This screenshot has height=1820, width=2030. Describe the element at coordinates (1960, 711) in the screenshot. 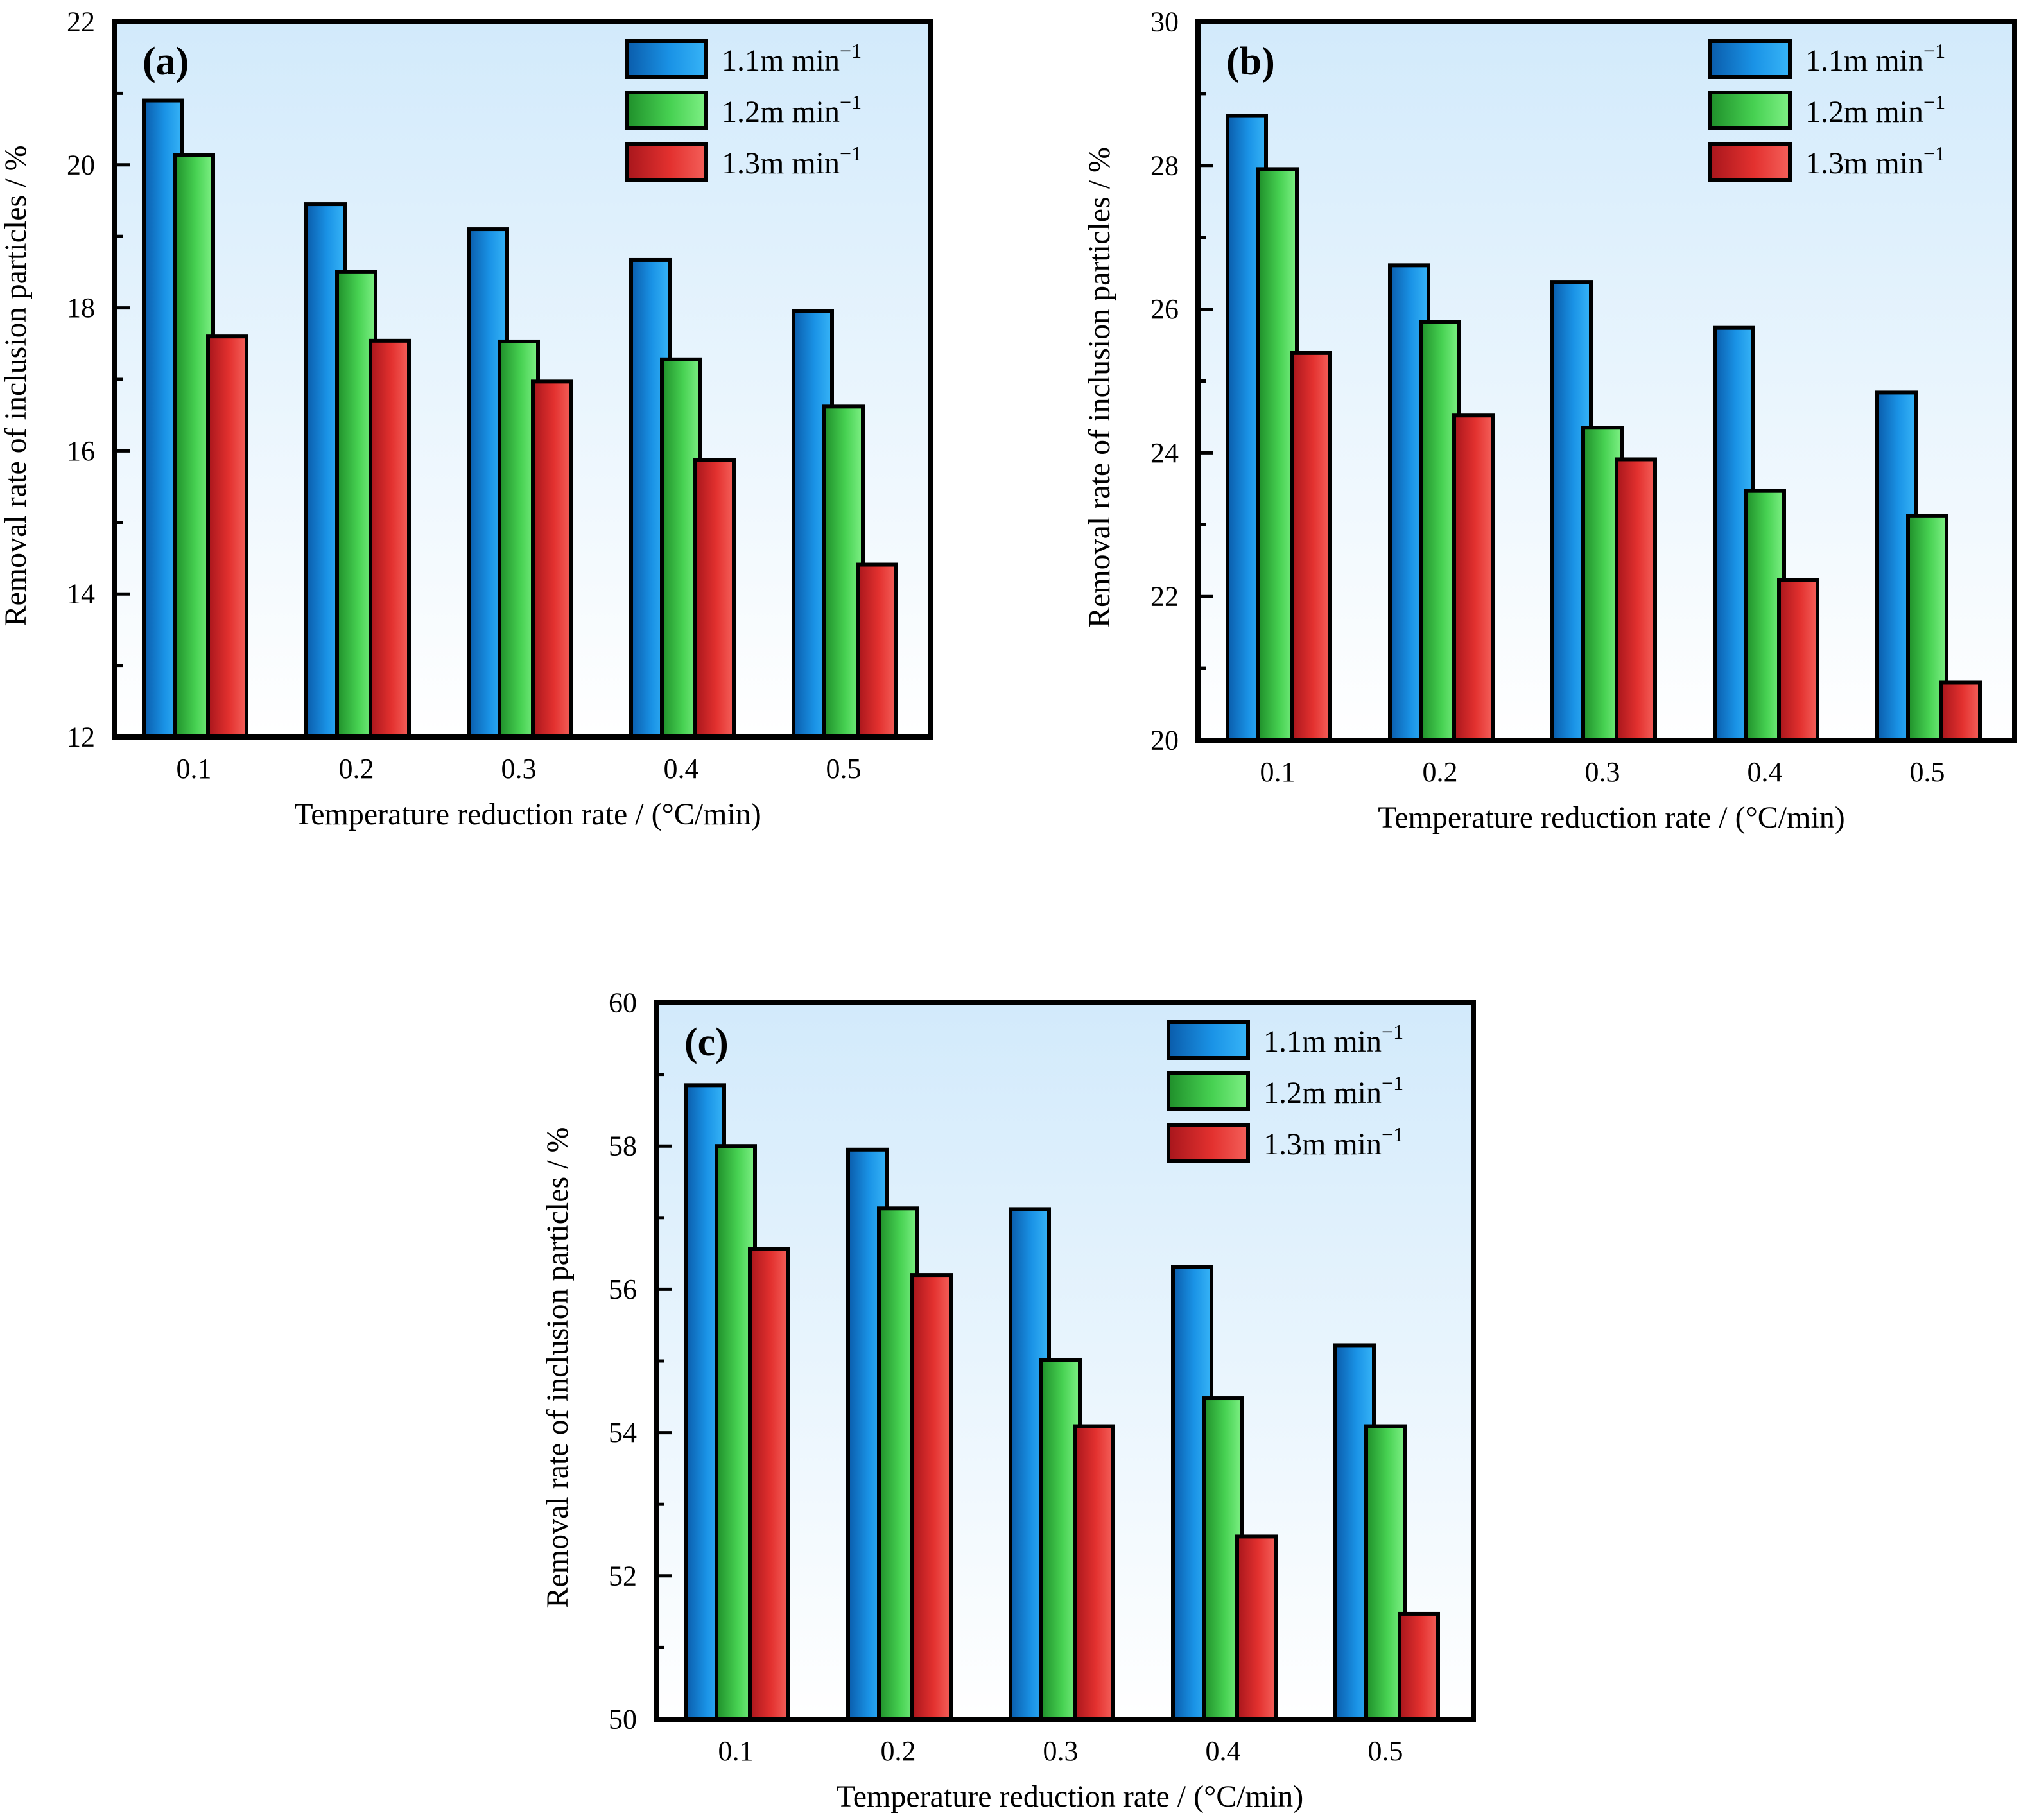

I see `panel-b-bar-0.5-series-3` at that location.